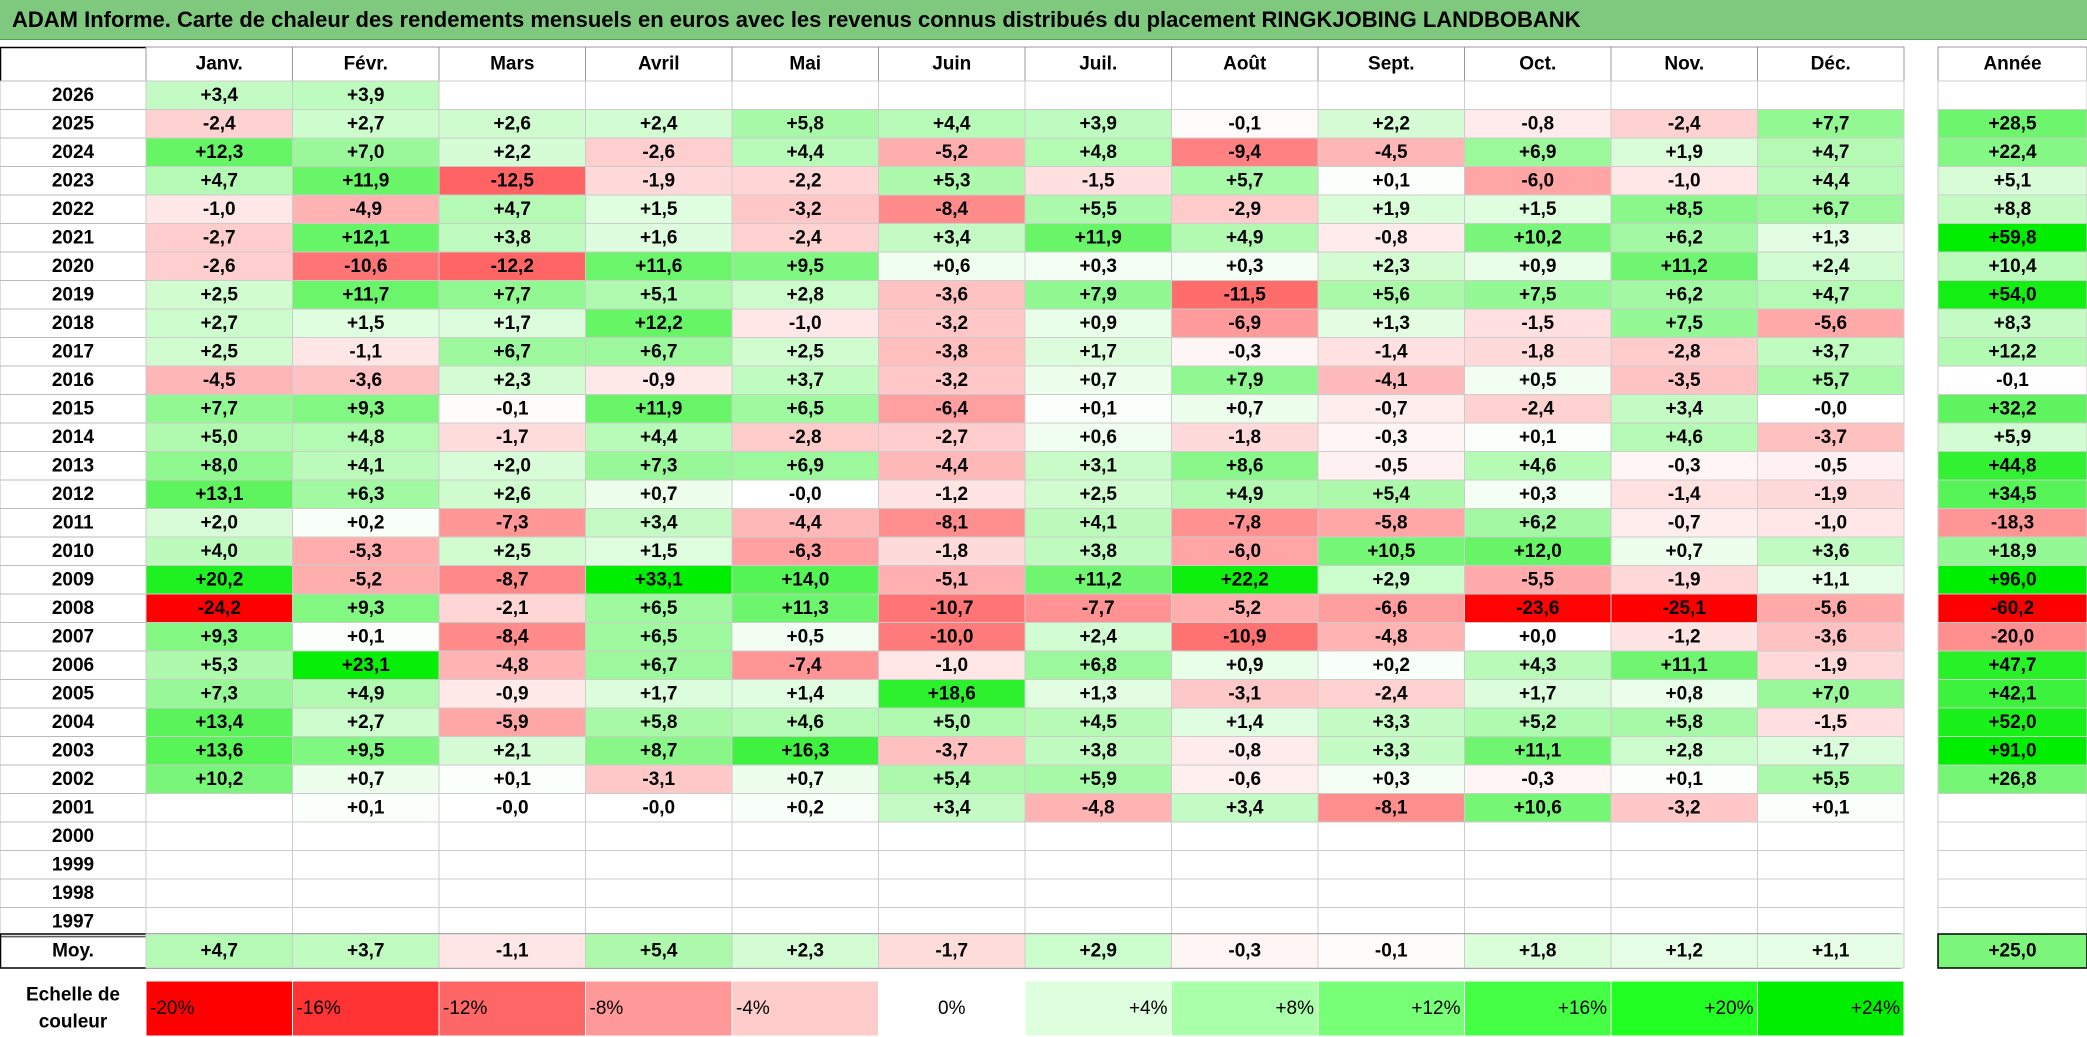 The height and width of the screenshot is (1037, 2087). Describe the element at coordinates (1294, 1008) in the screenshot. I see `scale-label: +8%` at that location.